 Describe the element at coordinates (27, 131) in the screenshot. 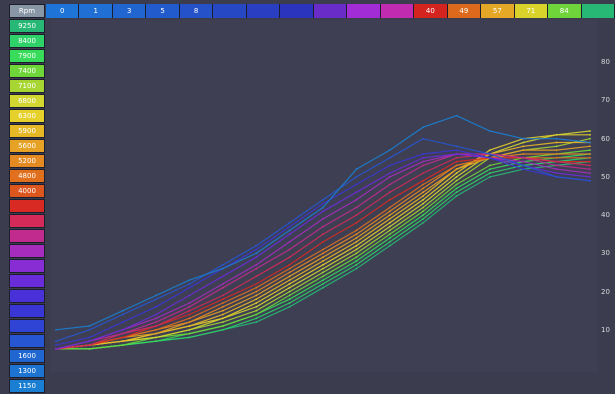

I see `rpm-row-7: 5900` at that location.